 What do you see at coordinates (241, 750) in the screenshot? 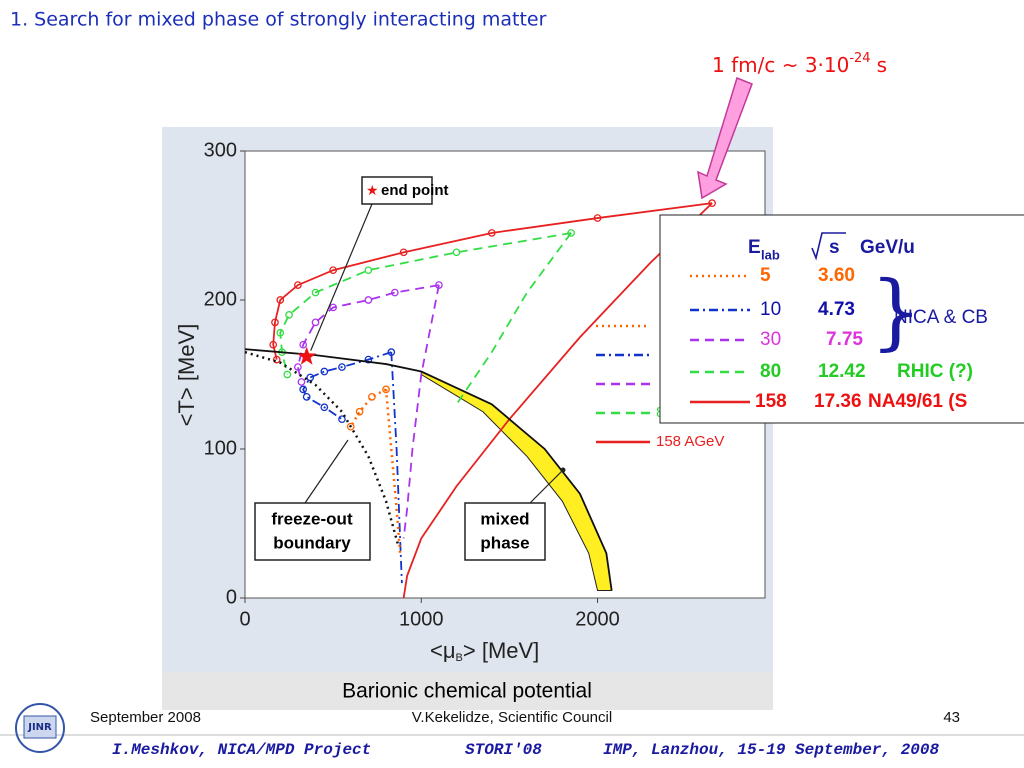
I see `bottom-project: I.Meshkov, NICA/MPD Project` at bounding box center [241, 750].